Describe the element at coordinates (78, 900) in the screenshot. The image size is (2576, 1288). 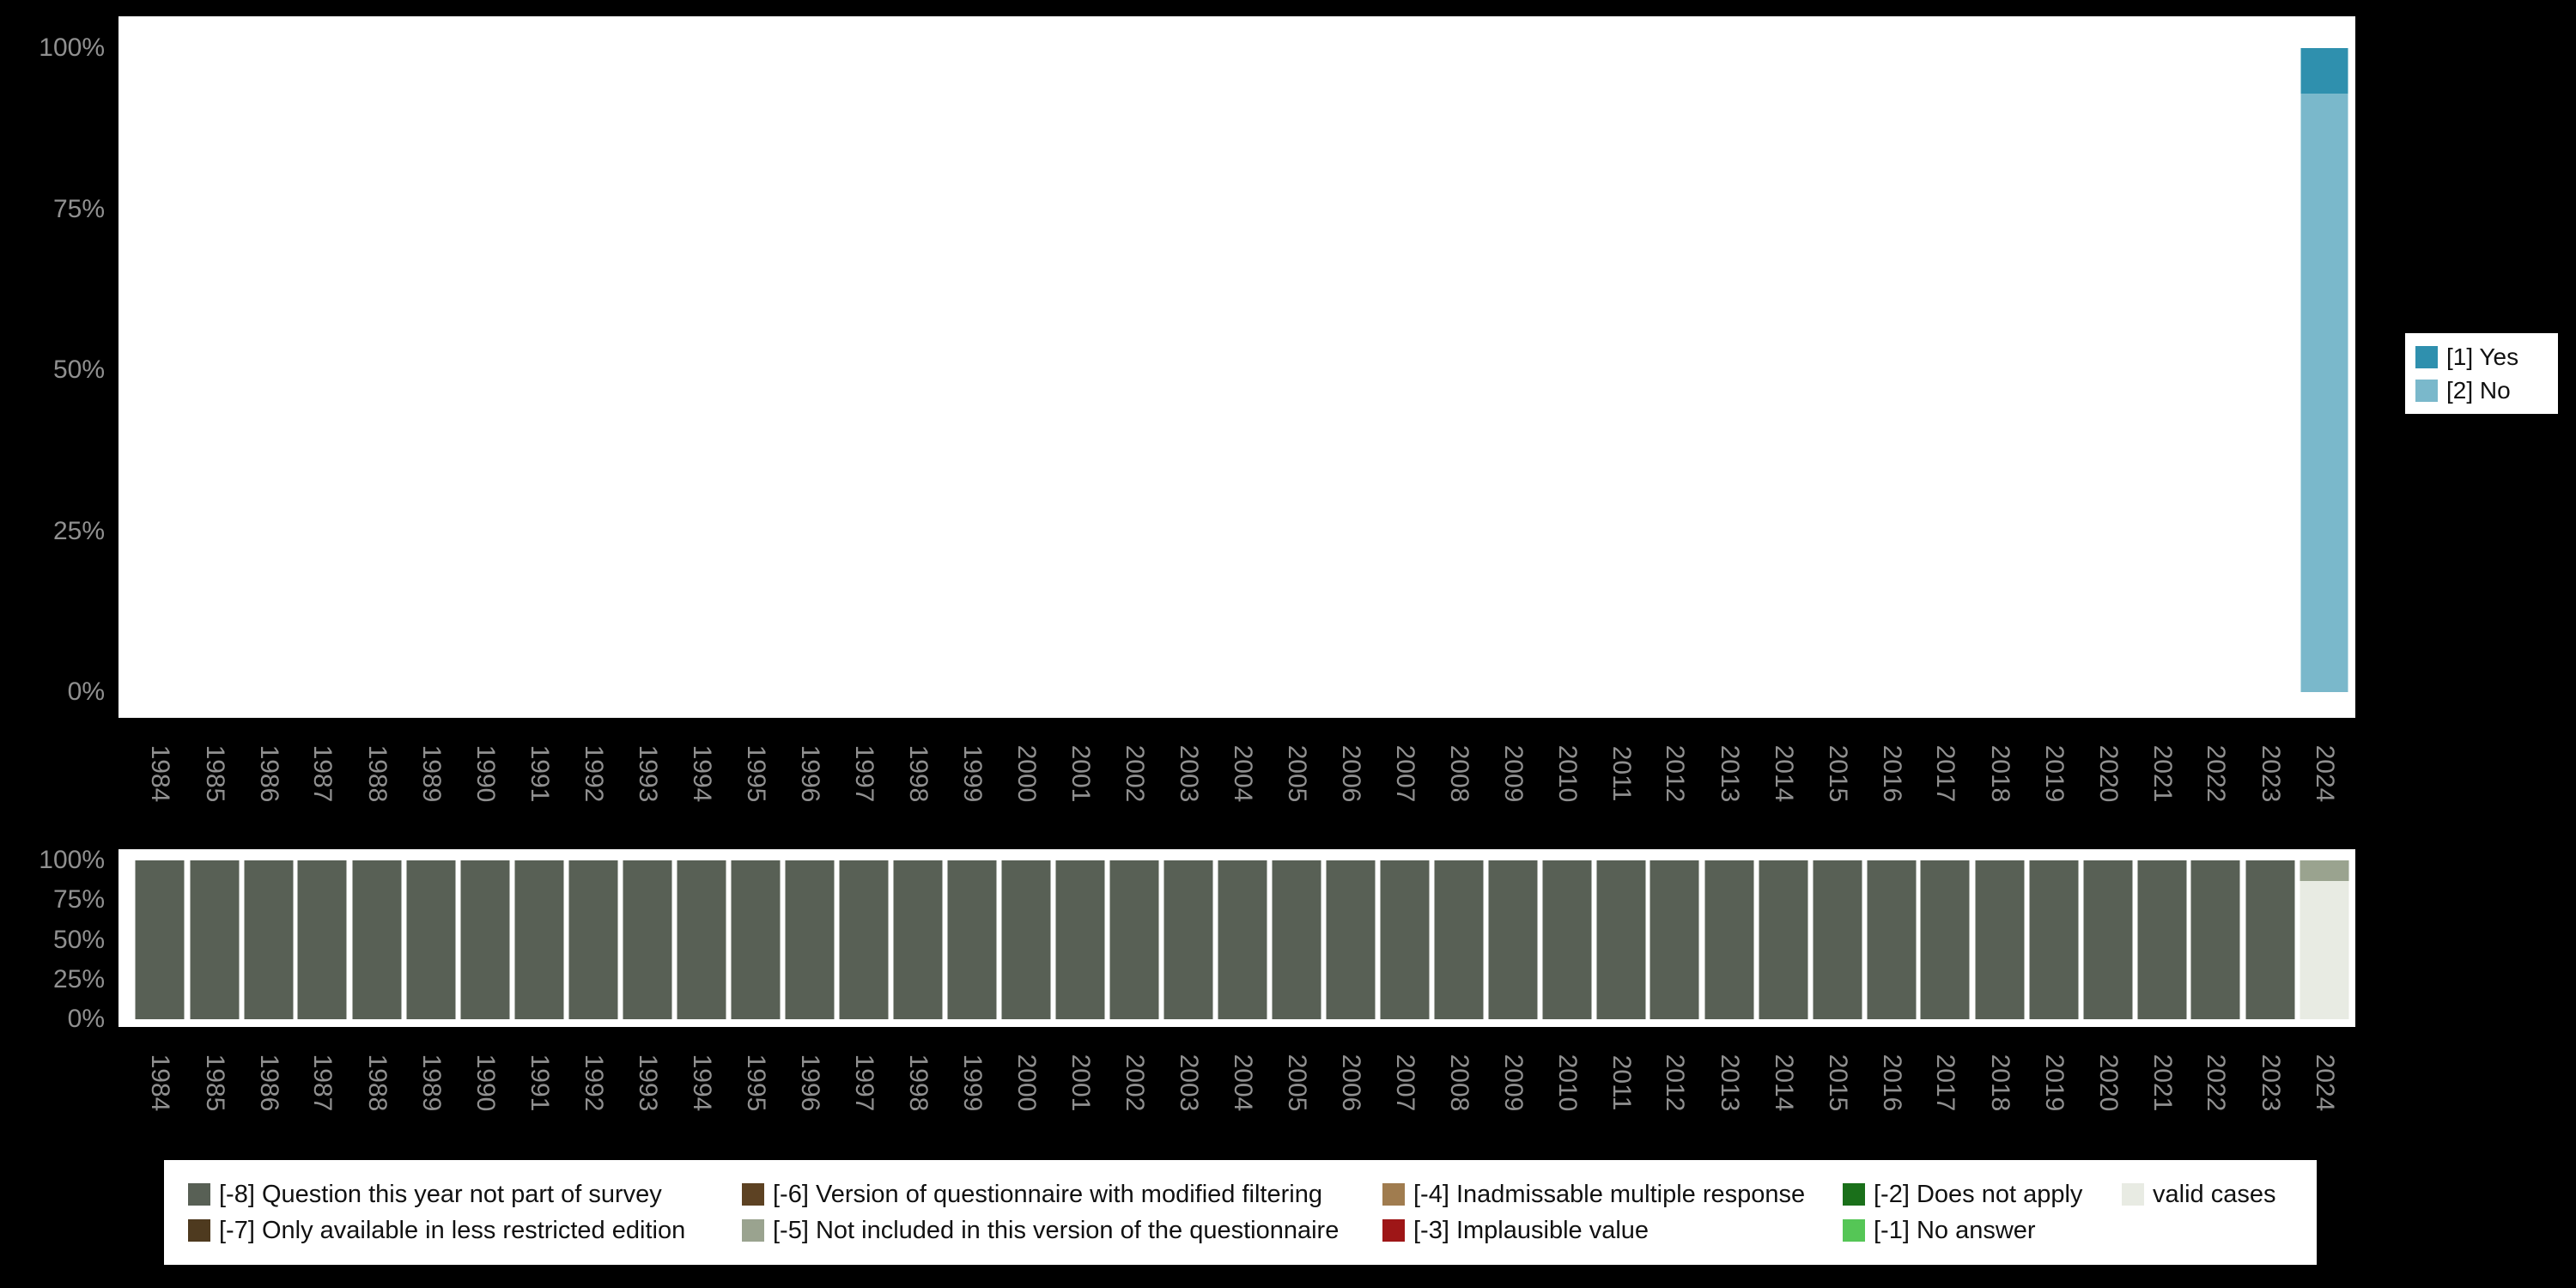
I see `y-axis-label: 75%` at that location.